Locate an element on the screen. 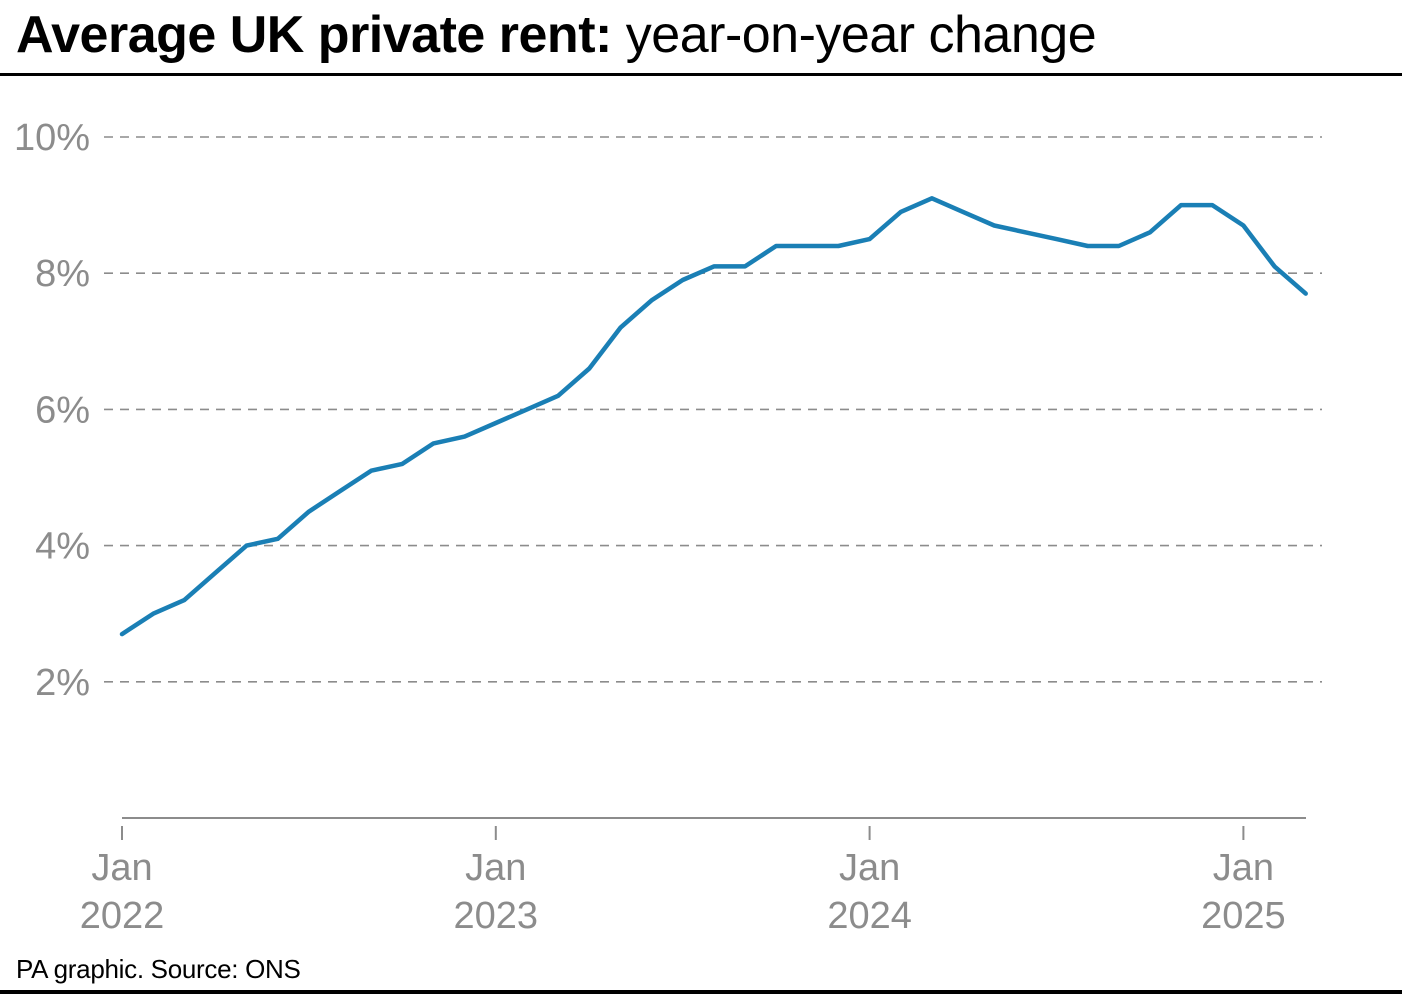  footer-divider is located at coordinates (701, 992).